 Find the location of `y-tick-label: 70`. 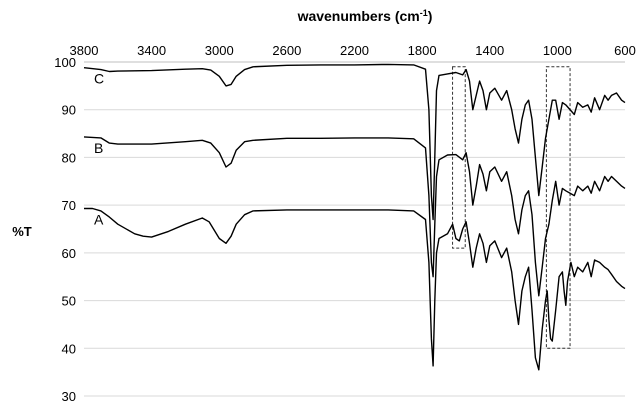

y-tick-label: 70 is located at coordinates (69, 205).